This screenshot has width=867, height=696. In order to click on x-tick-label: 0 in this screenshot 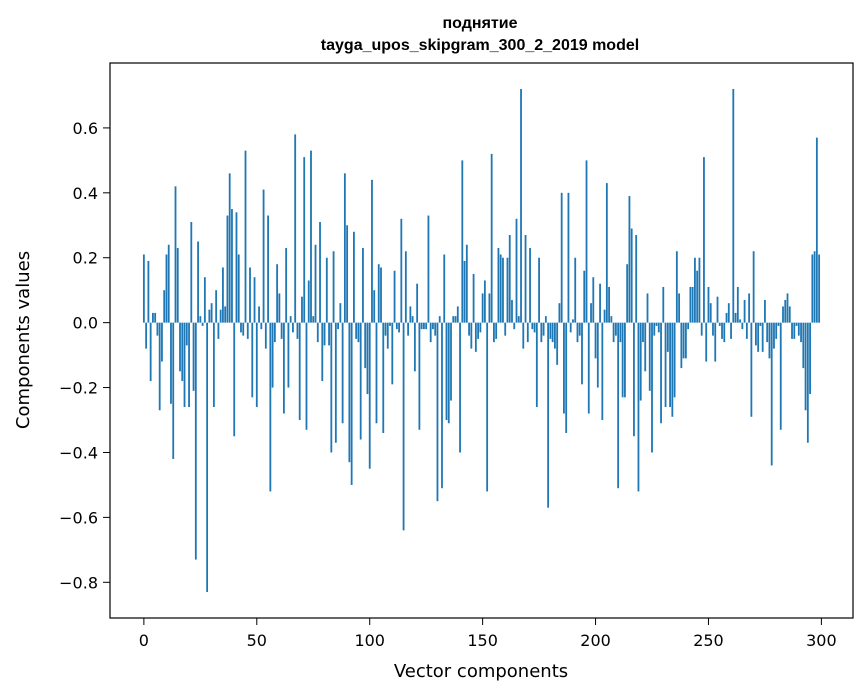, I will do `click(144, 640)`.